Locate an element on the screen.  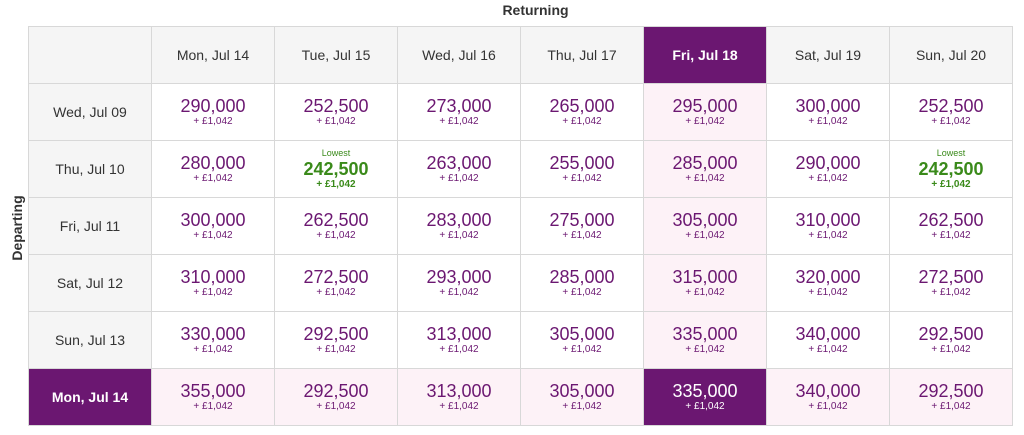
fare-points: 275,000 is located at coordinates (582, 220).